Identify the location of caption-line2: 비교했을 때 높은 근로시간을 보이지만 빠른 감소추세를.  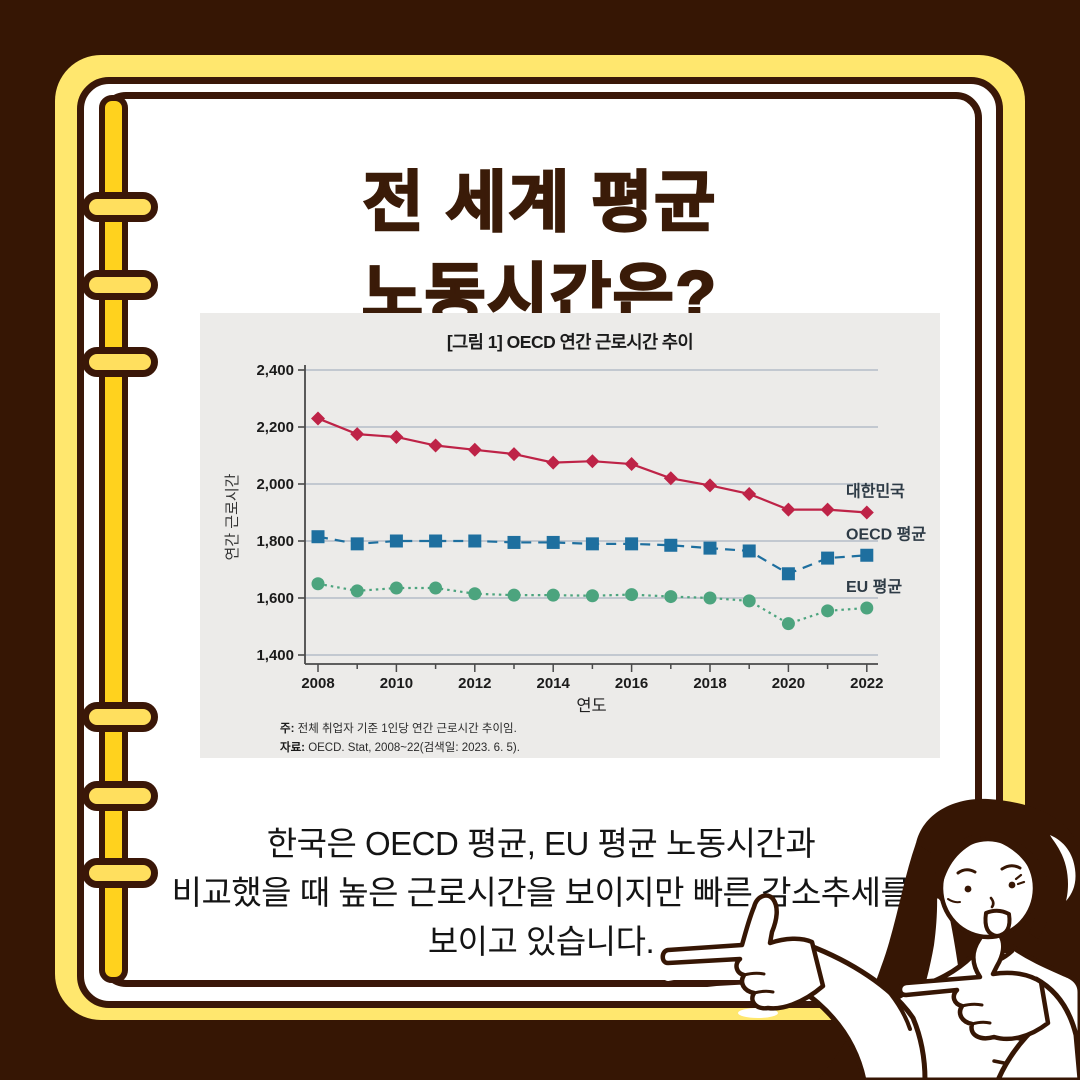
(541, 892).